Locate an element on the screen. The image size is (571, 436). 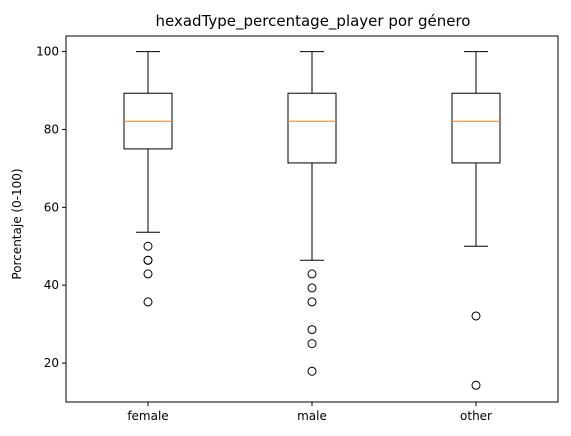
chart-title: hexadType_percentage_player por género is located at coordinates (313, 21).